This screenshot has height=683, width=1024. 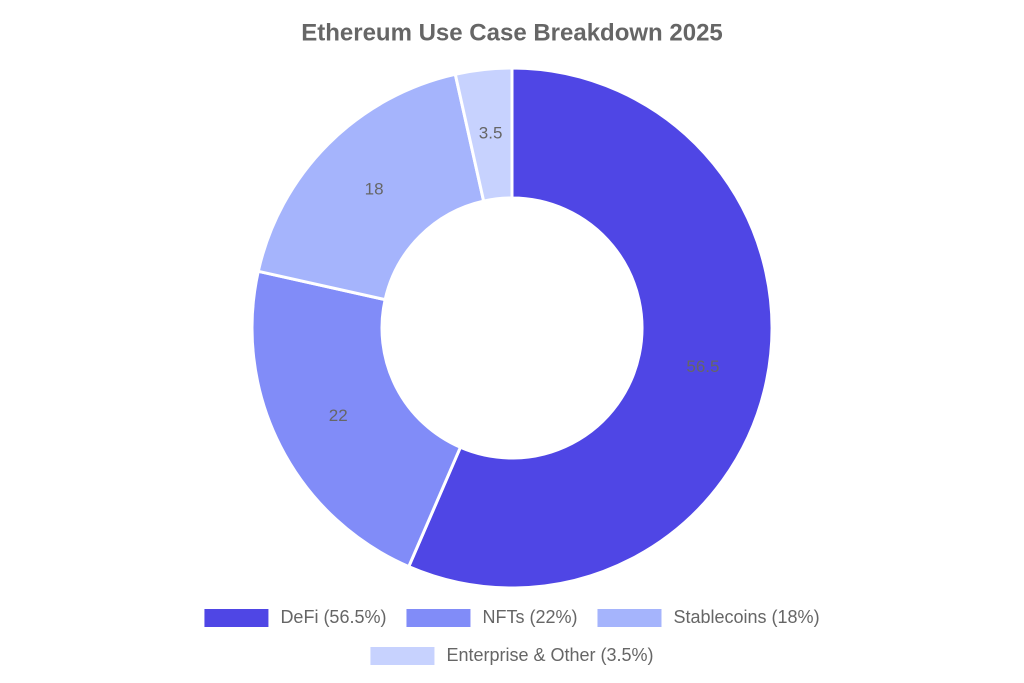 I want to click on legend-item: DeFi (56.5%), so click(x=295, y=617).